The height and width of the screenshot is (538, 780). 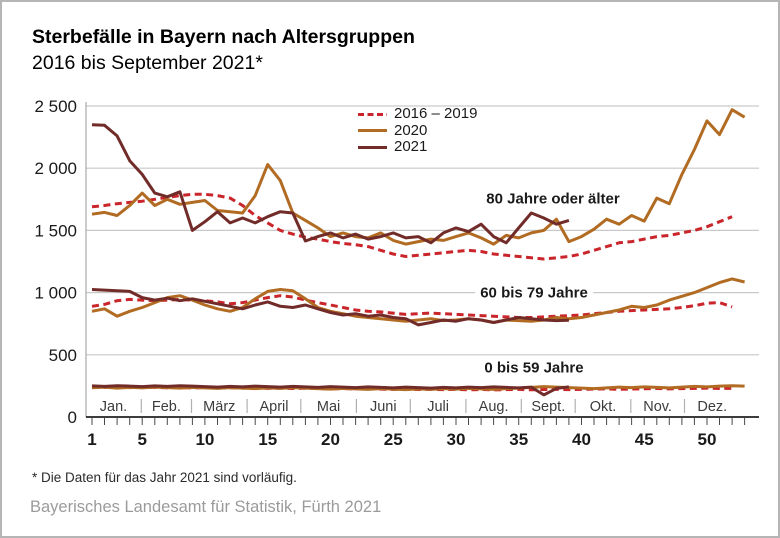 What do you see at coordinates (707, 439) in the screenshot?
I see `x-tick-label: 50` at bounding box center [707, 439].